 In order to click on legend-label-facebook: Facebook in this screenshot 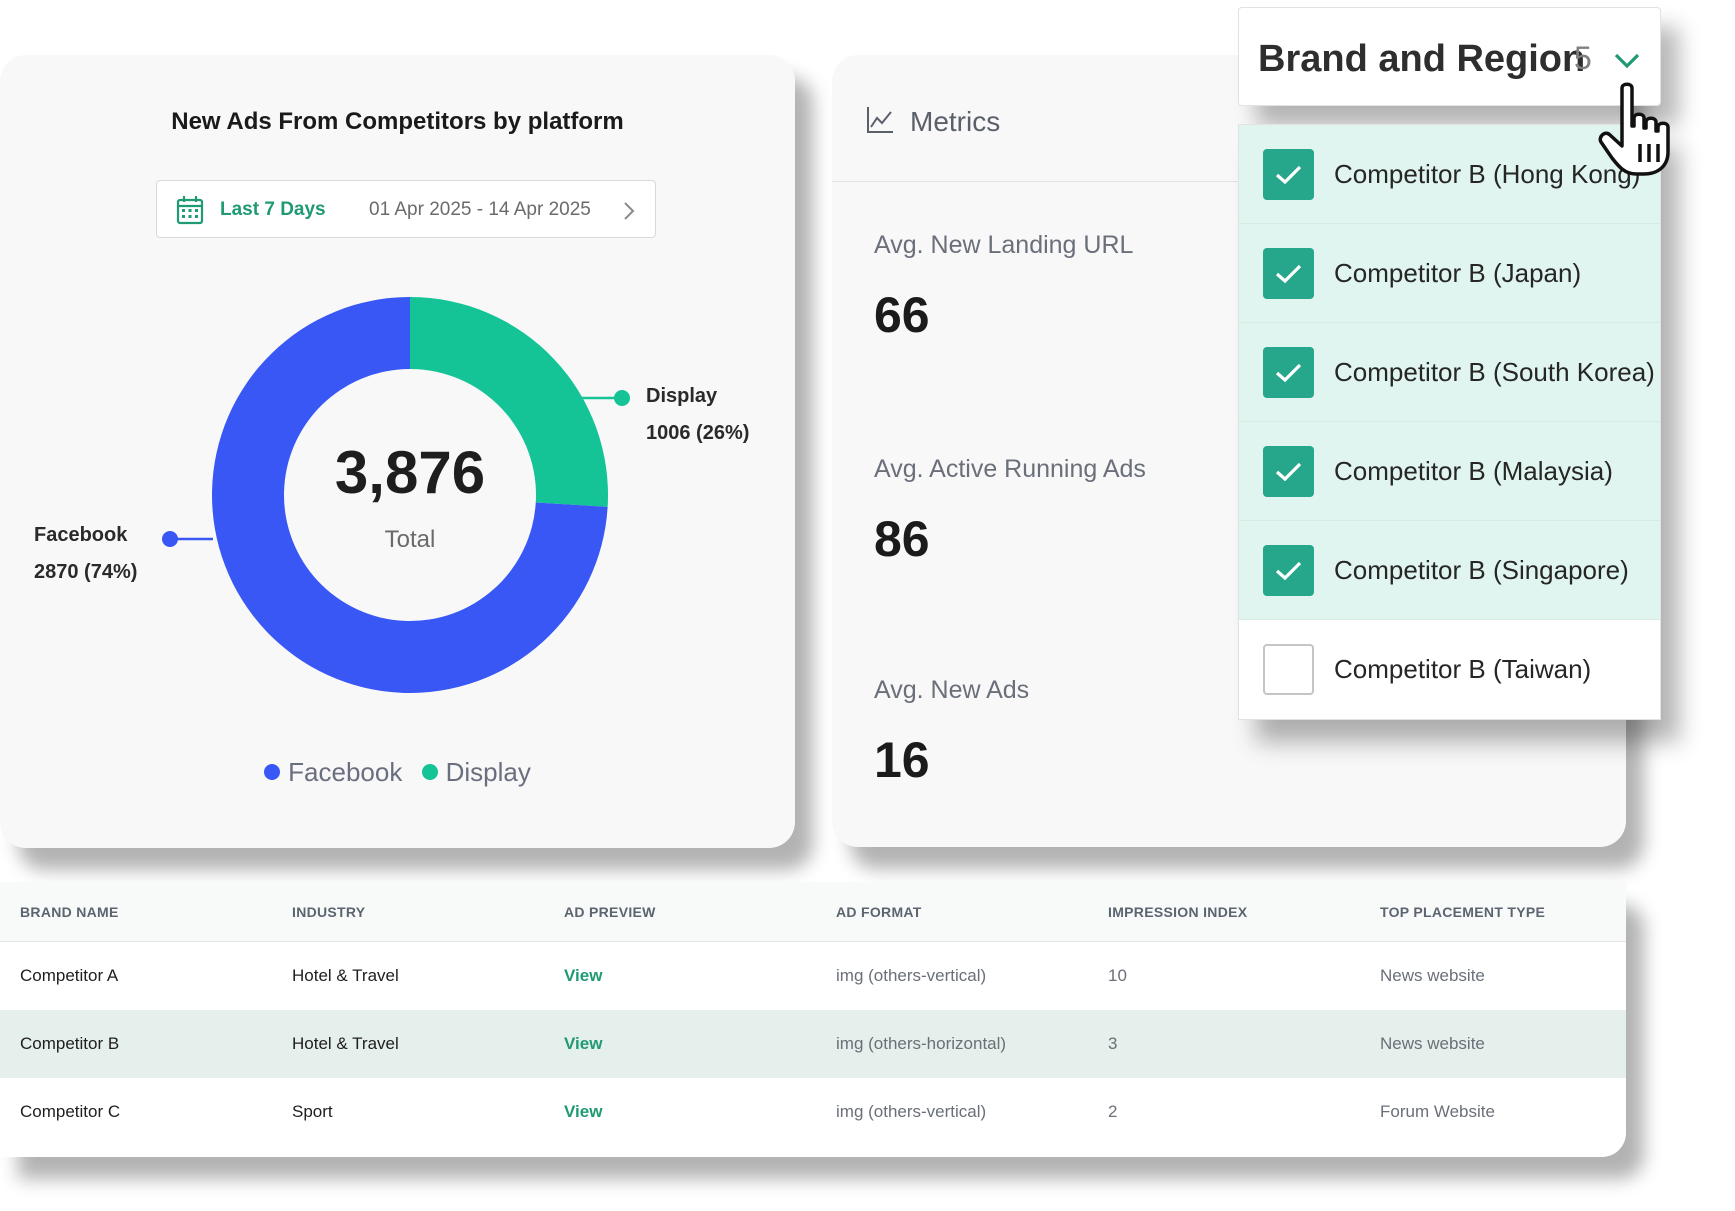, I will do `click(345, 771)`.